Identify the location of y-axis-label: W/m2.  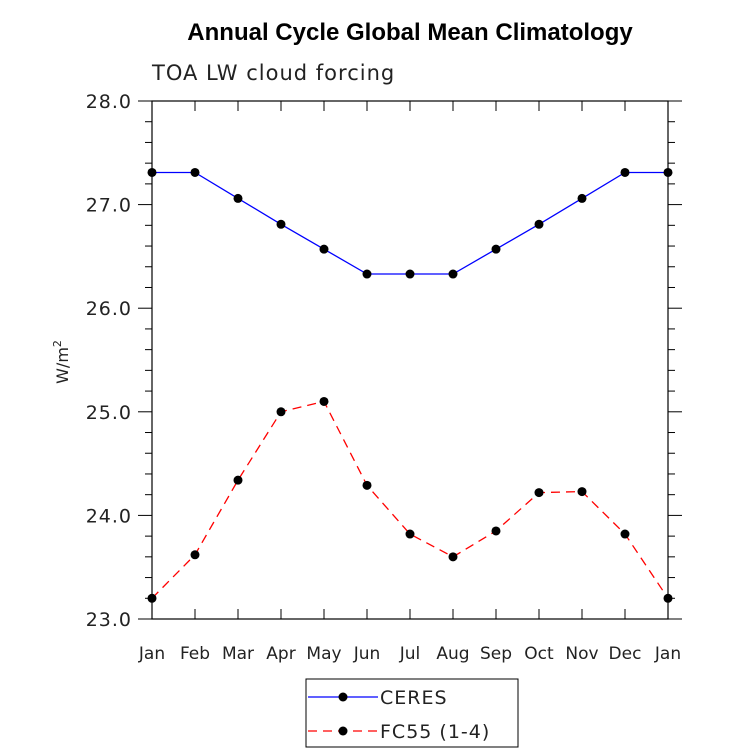
(61, 362).